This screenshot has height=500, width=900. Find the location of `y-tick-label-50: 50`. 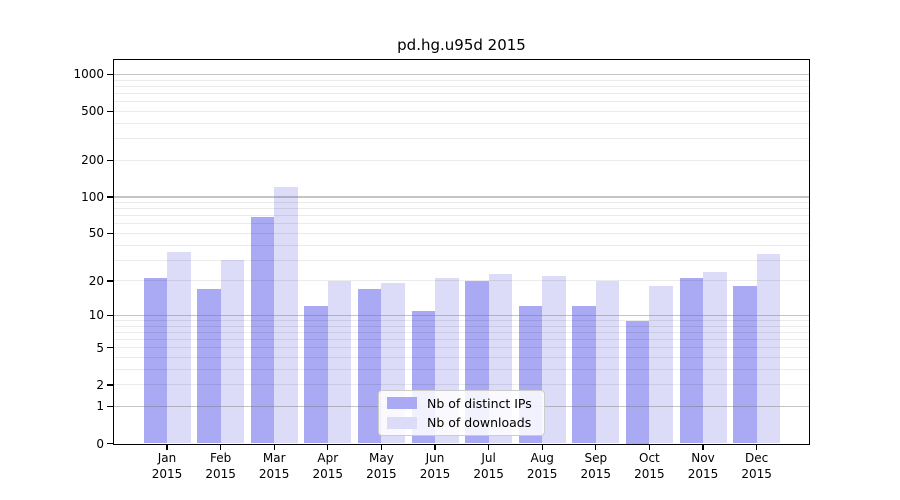

y-tick-label-50: 50 is located at coordinates (96, 233).